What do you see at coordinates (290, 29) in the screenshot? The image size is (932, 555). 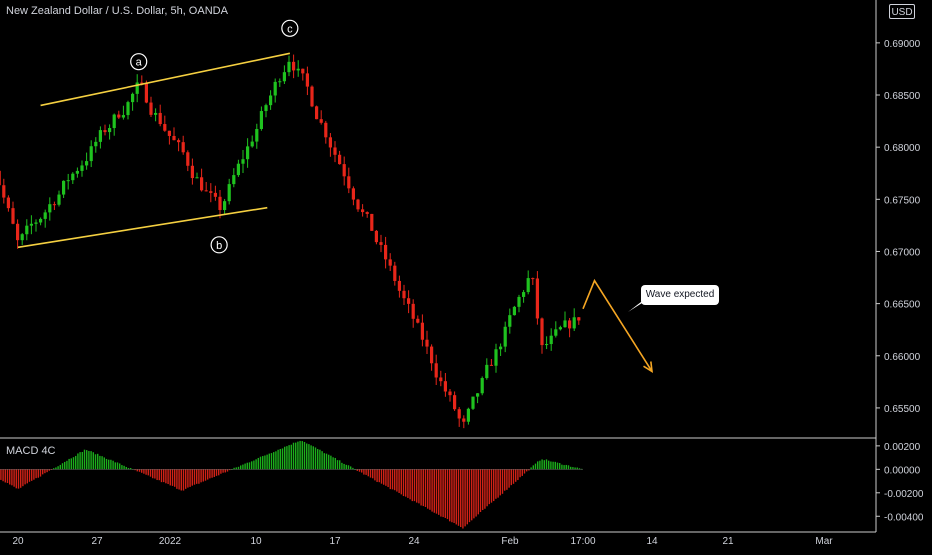 I see `wave-label-c: c` at bounding box center [290, 29].